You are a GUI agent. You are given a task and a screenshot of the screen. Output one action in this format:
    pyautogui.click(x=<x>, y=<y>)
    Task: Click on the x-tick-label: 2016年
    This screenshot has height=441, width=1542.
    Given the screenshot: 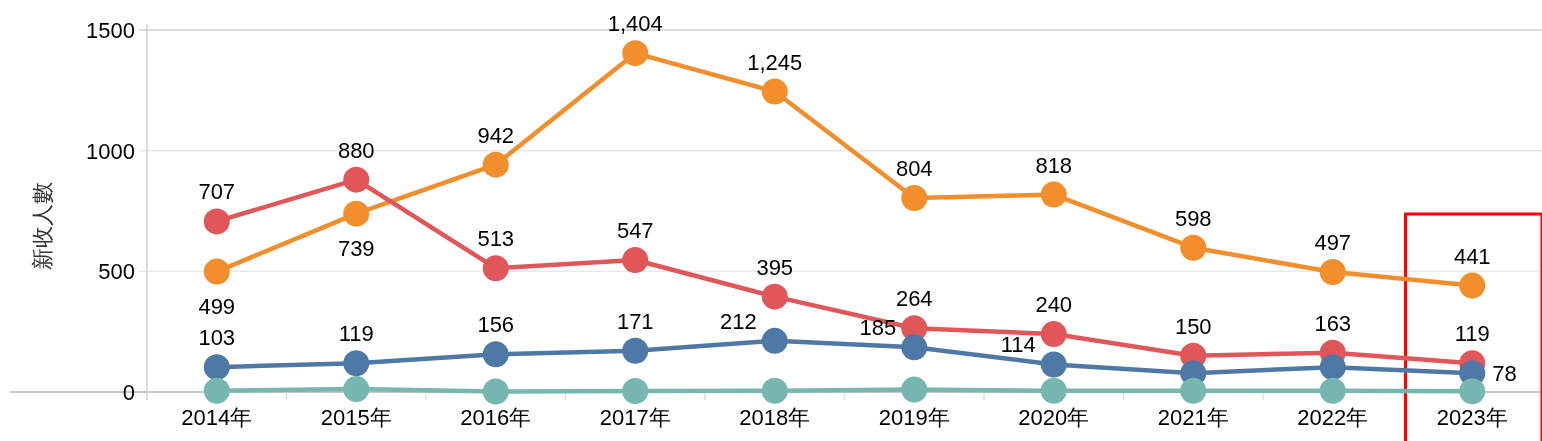 What is the action you would take?
    pyautogui.click(x=496, y=417)
    